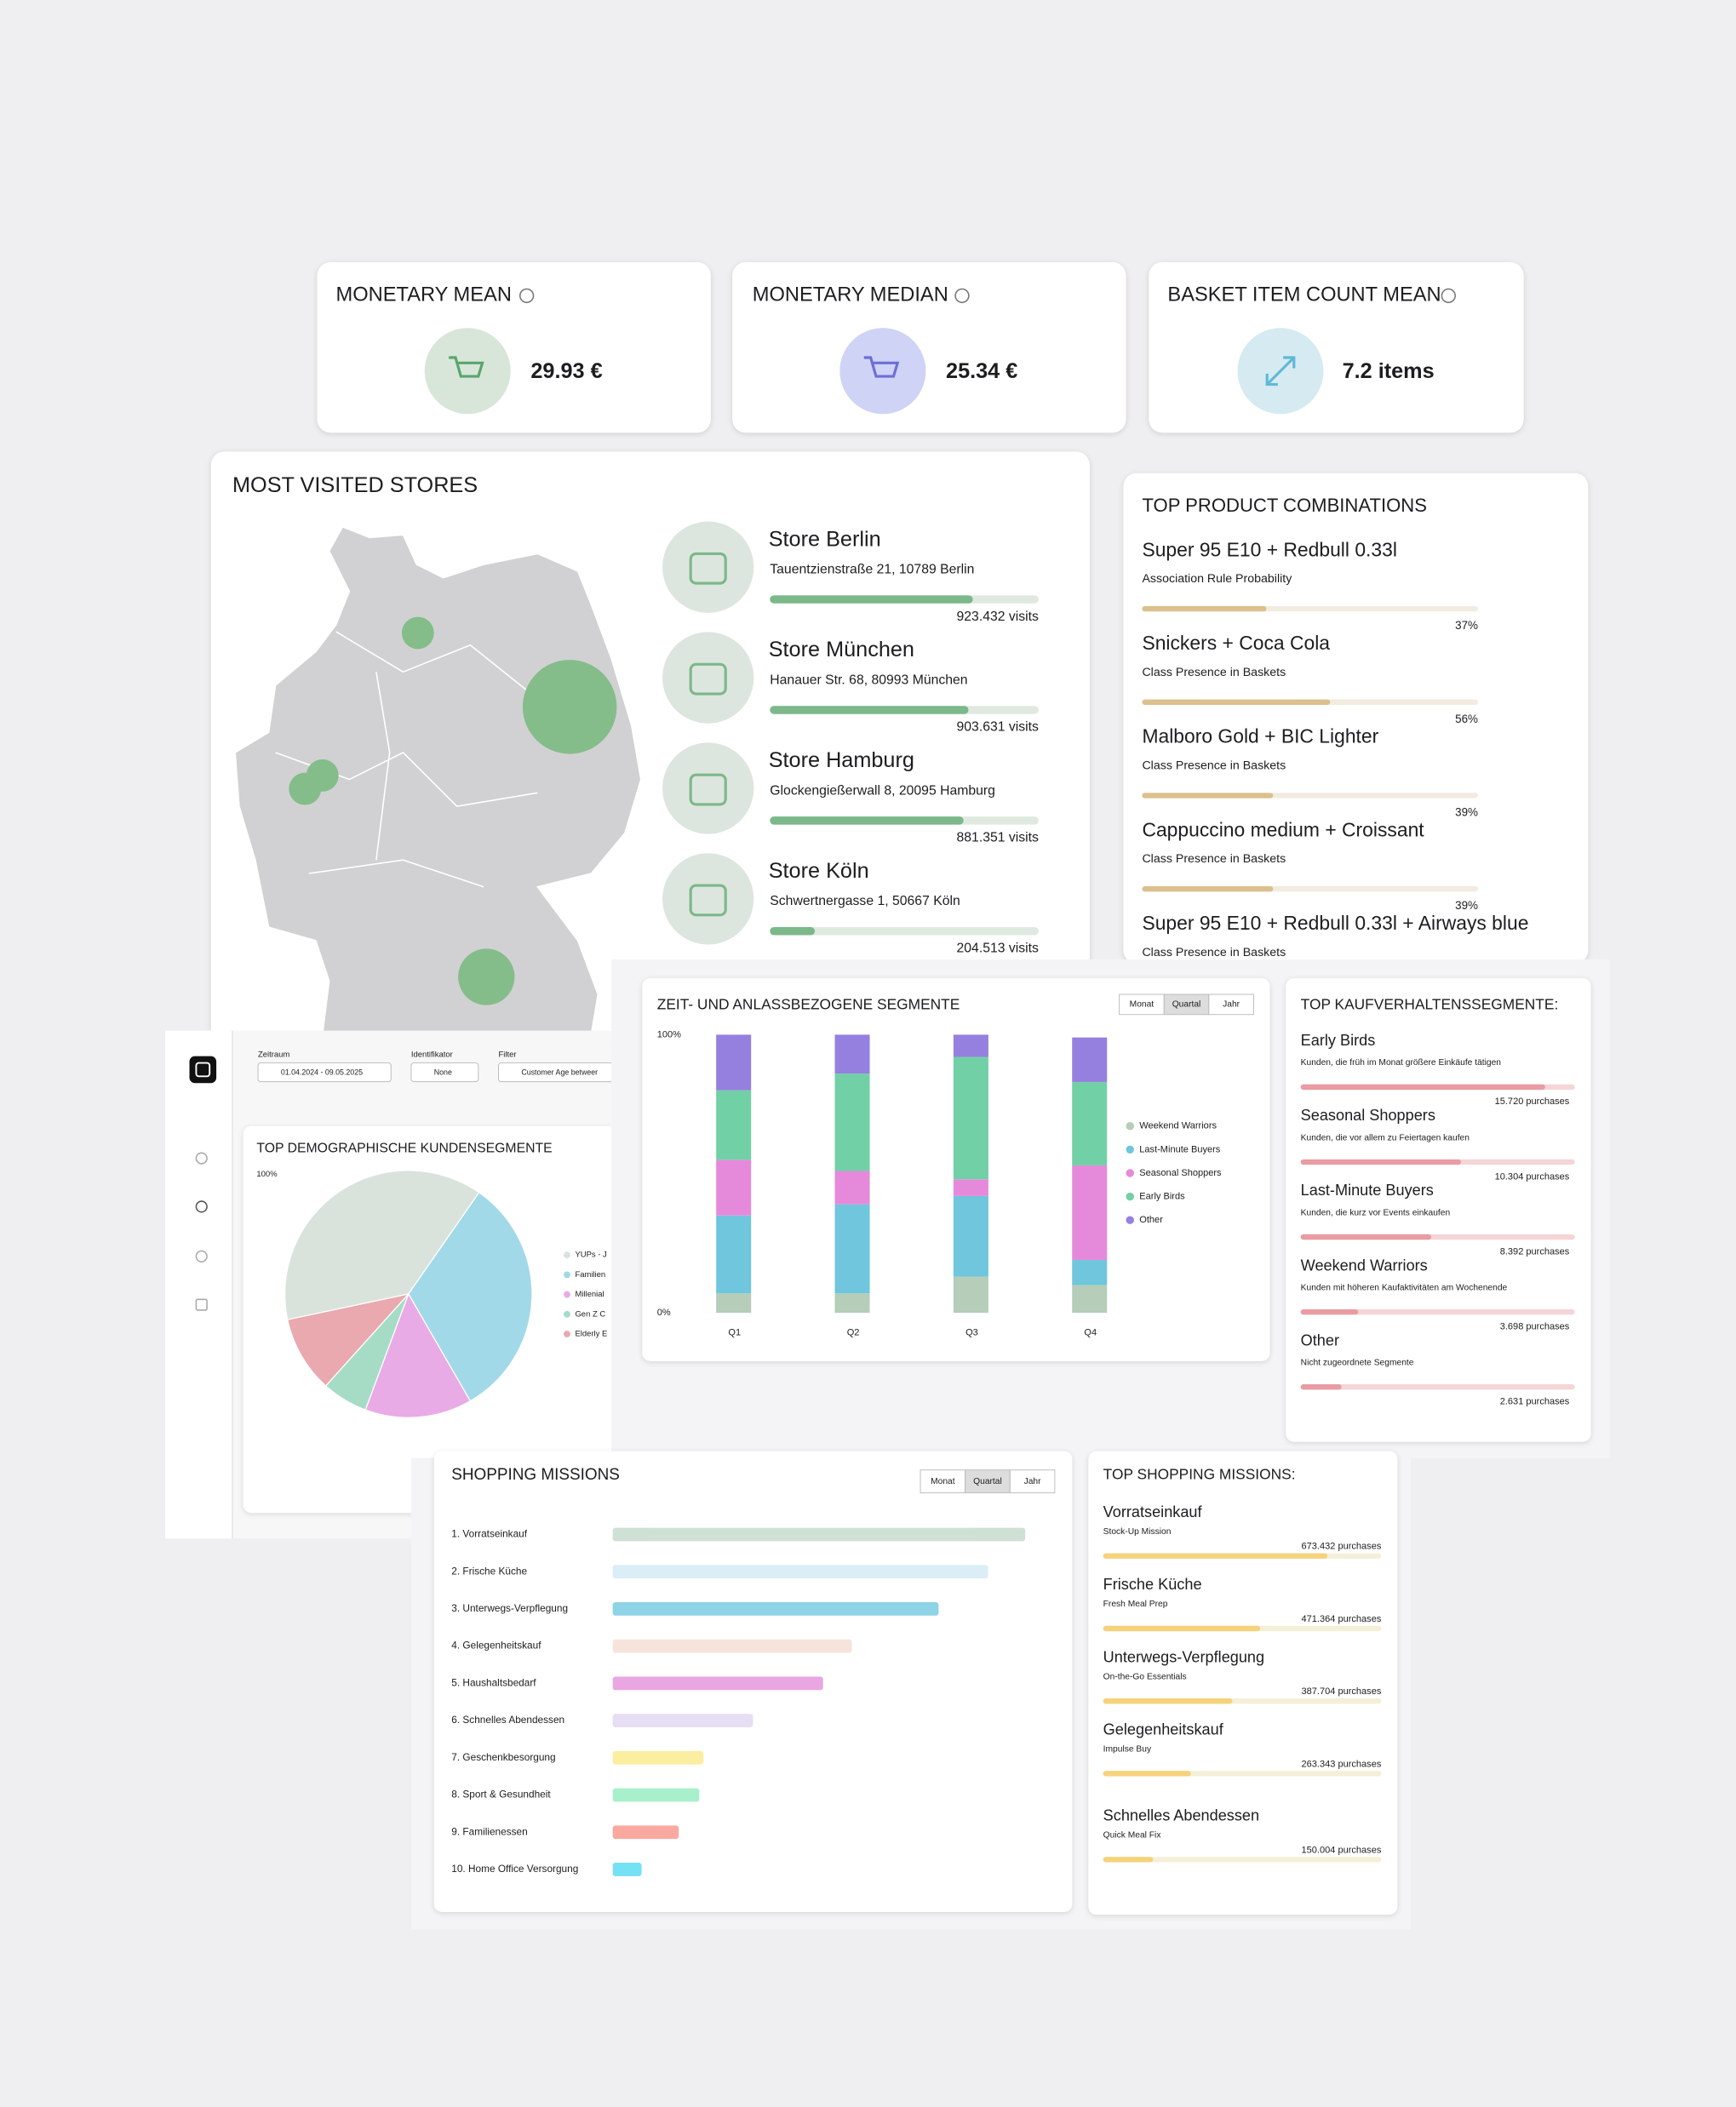 This screenshot has width=1736, height=2107. Describe the element at coordinates (1280, 371) in the screenshot. I see `expand-icon` at that location.